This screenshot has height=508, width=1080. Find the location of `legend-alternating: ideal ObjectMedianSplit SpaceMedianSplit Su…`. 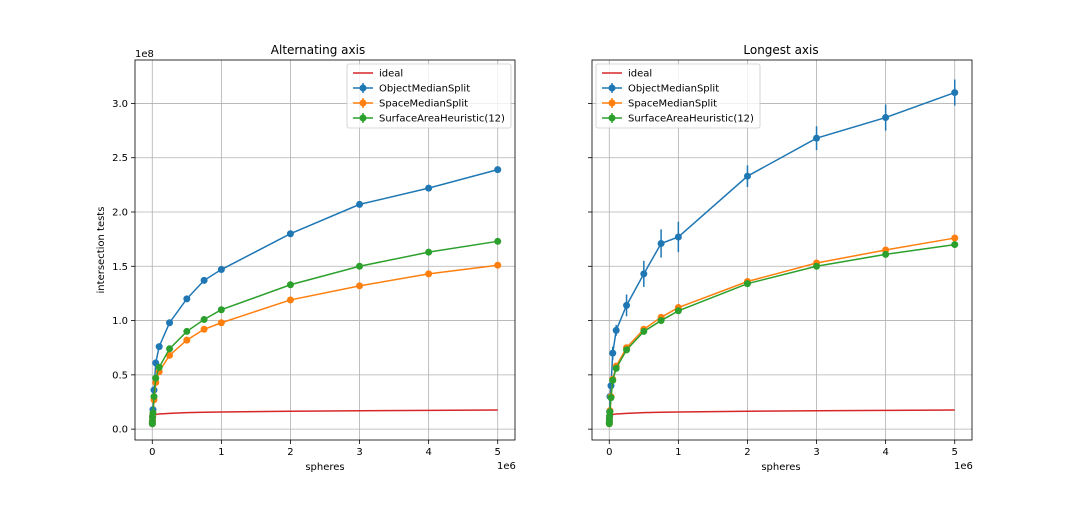

legend-alternating: ideal ObjectMedianSplit SpaceMedianSplit Su… is located at coordinates (429, 96).